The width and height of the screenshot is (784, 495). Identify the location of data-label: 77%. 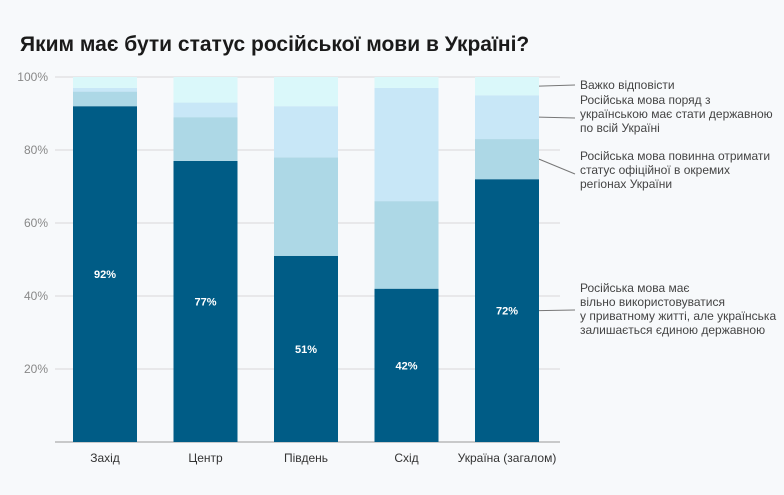
(205, 302).